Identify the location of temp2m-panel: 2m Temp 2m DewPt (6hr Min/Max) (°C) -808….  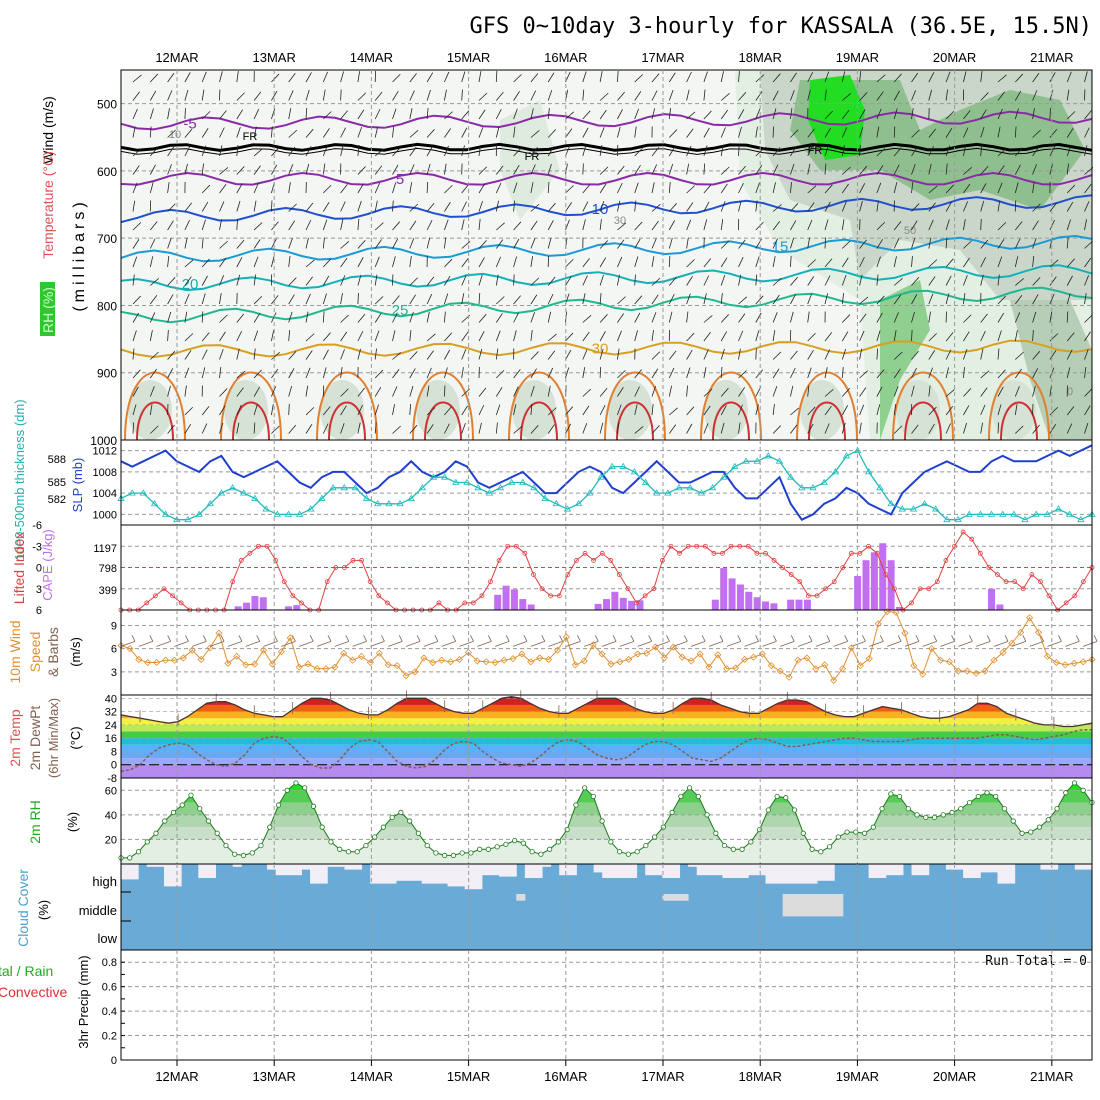
(550, 737).